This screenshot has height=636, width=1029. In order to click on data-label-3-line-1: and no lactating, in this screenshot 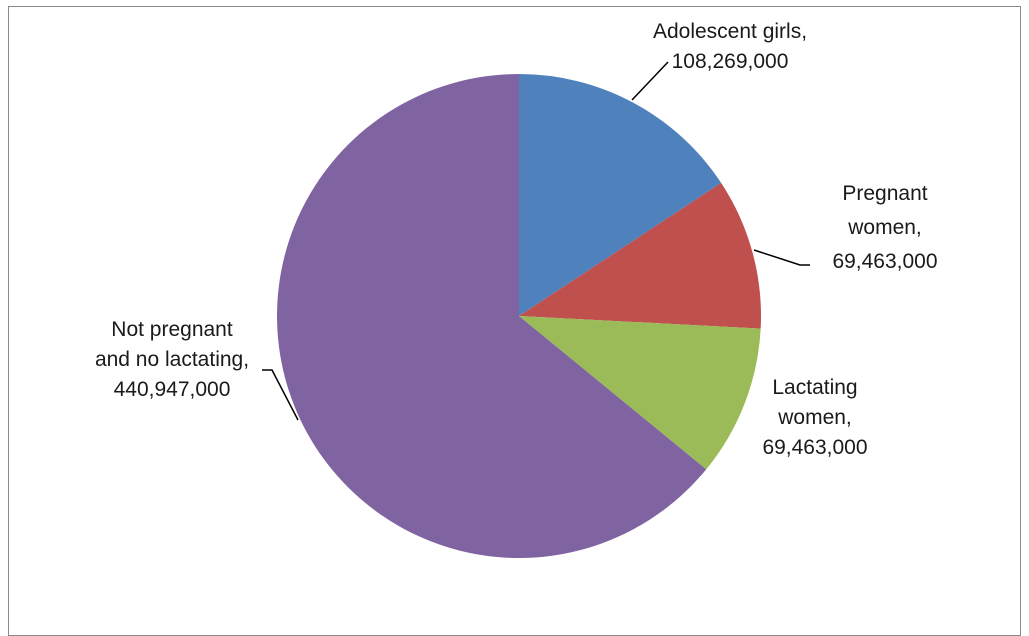, I will do `click(172, 359)`.